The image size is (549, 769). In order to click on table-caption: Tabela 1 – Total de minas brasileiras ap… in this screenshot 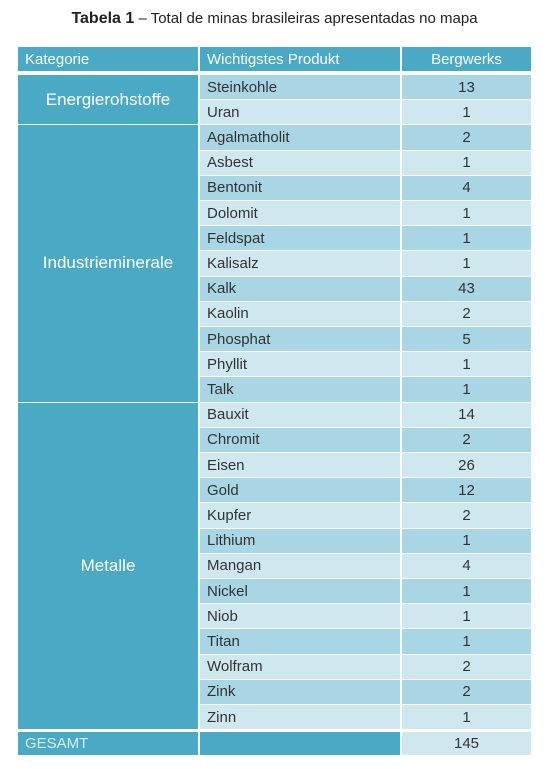, I will do `click(274, 19)`.